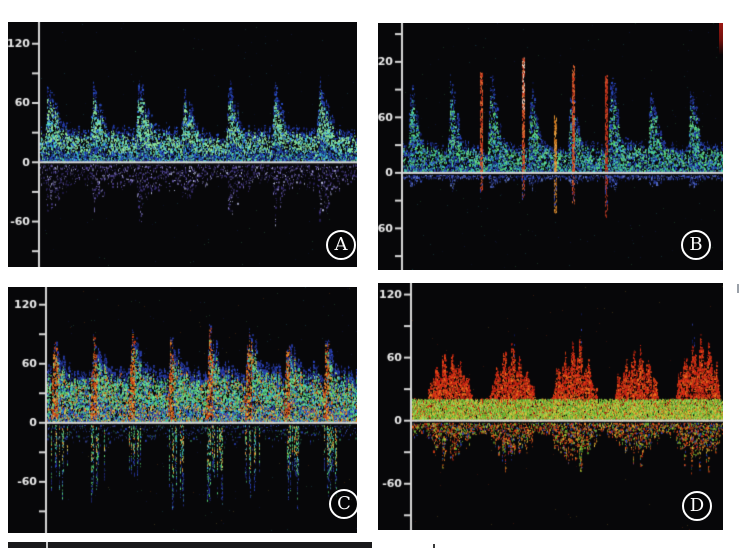  I want to click on edge-artifact-line, so click(738, 288).